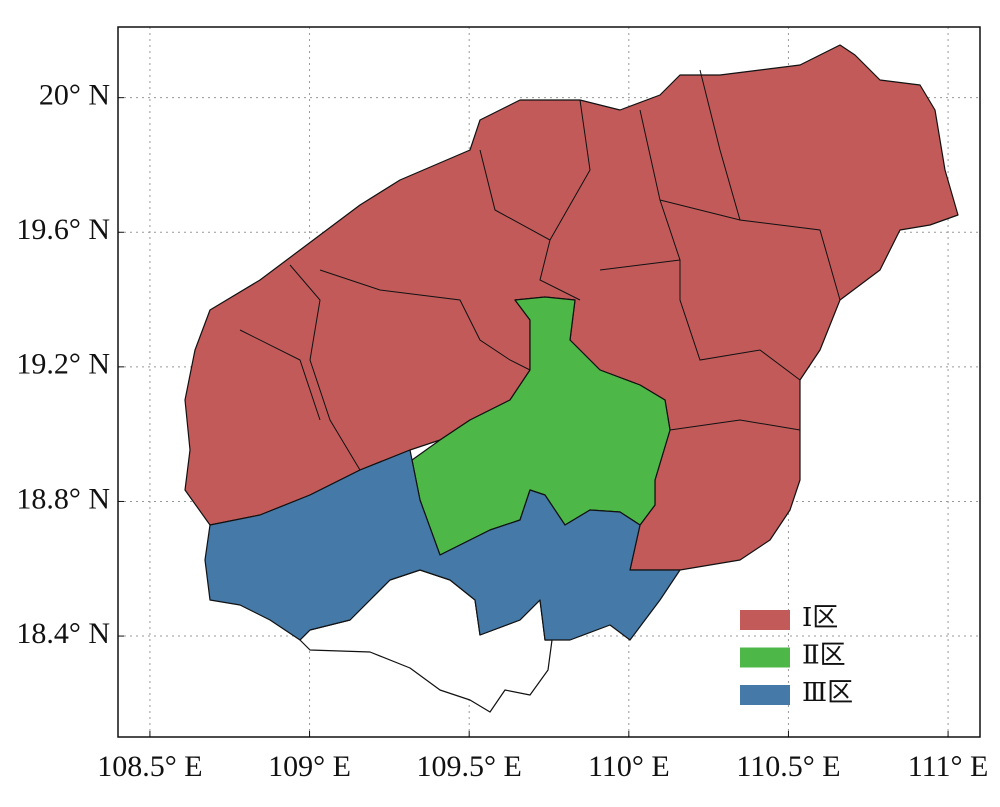 Image resolution: width=1000 pixels, height=807 pixels. I want to click on x-tick-label: 110° E, so click(629, 766).